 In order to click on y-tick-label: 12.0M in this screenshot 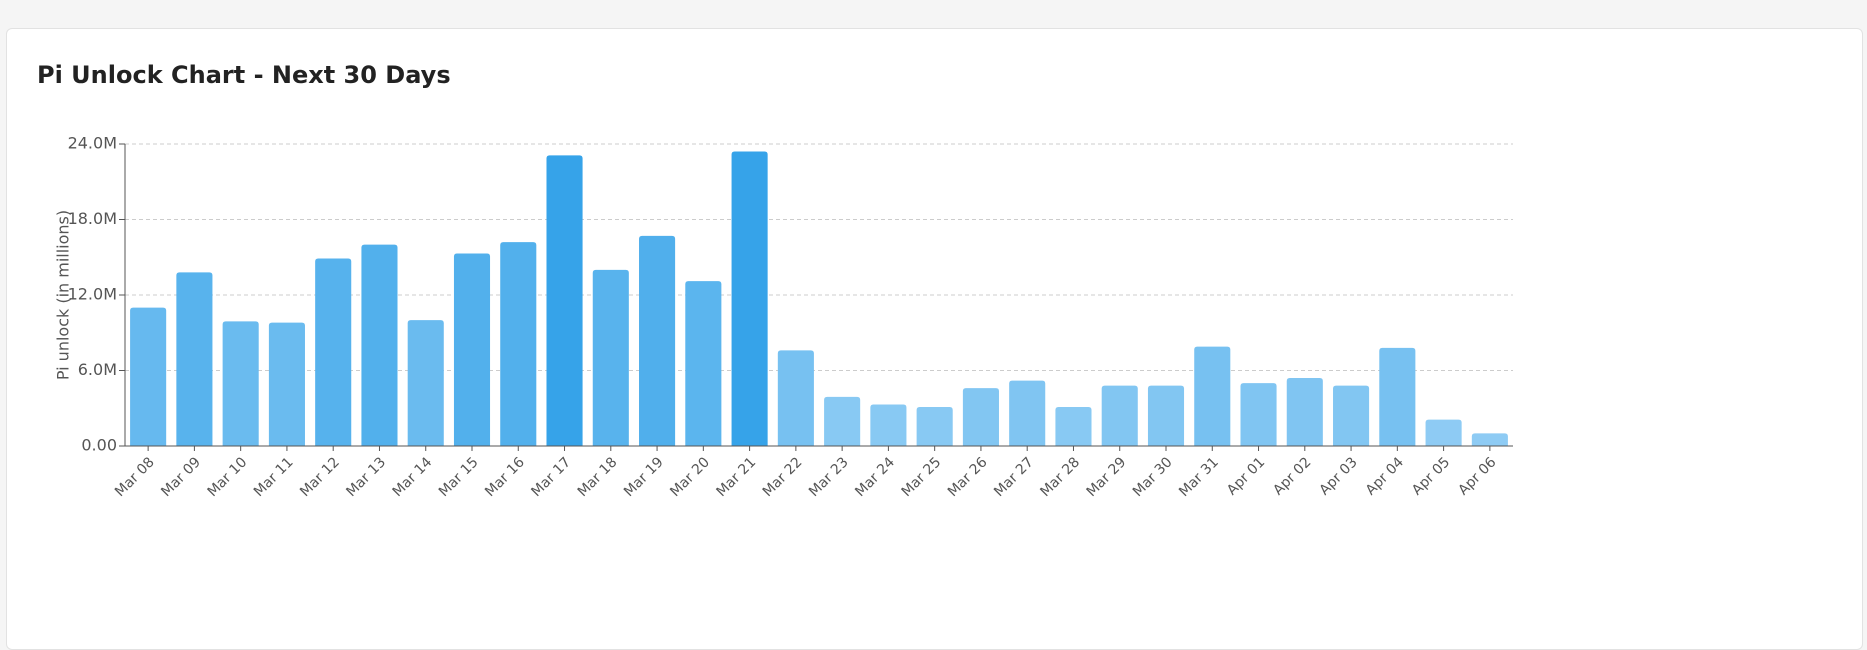, I will do `click(92, 294)`.